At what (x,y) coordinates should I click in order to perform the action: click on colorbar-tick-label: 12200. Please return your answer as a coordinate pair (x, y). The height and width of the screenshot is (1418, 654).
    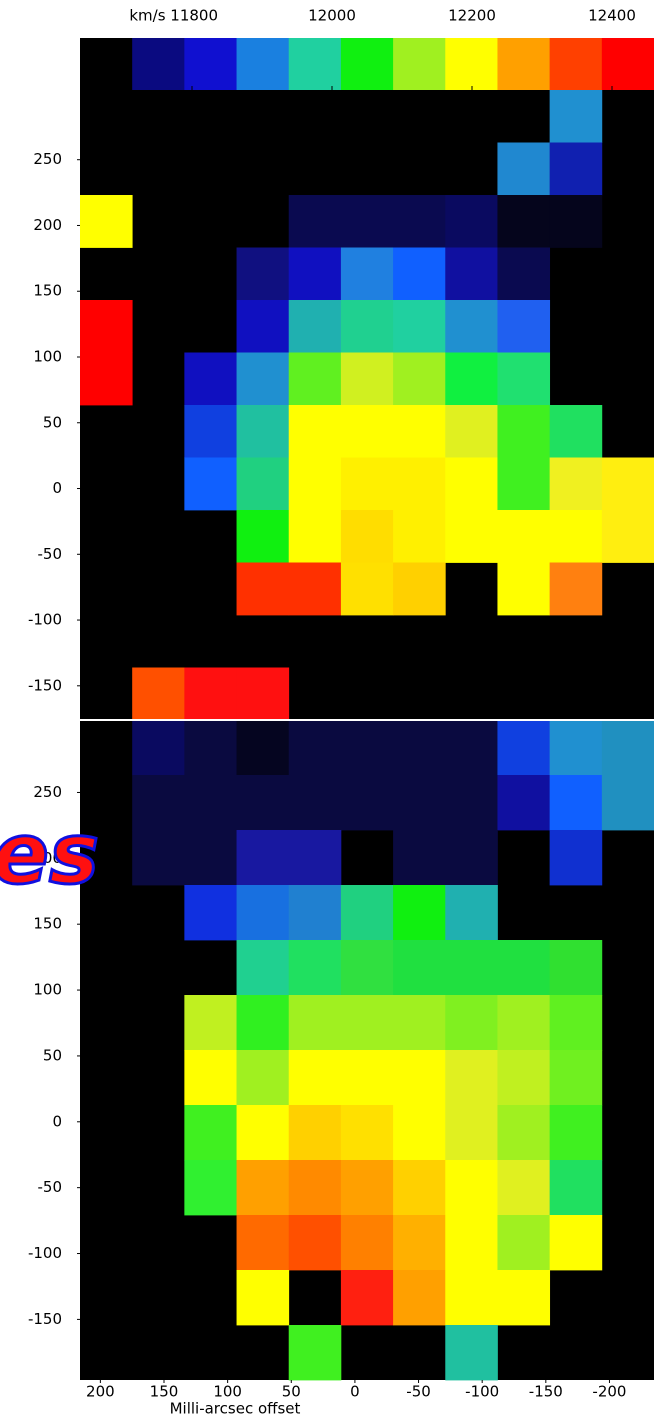
    Looking at the image, I should click on (472, 16).